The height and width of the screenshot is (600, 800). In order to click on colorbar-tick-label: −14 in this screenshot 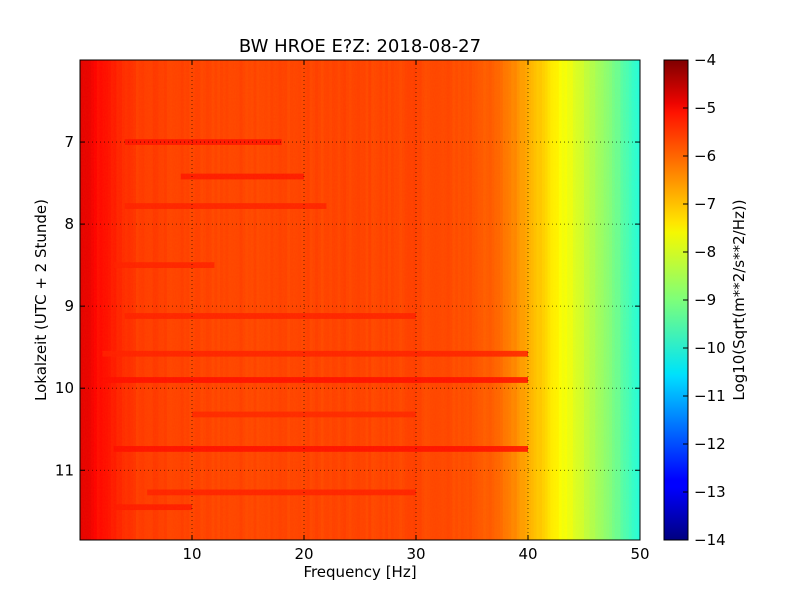, I will do `click(710, 540)`.